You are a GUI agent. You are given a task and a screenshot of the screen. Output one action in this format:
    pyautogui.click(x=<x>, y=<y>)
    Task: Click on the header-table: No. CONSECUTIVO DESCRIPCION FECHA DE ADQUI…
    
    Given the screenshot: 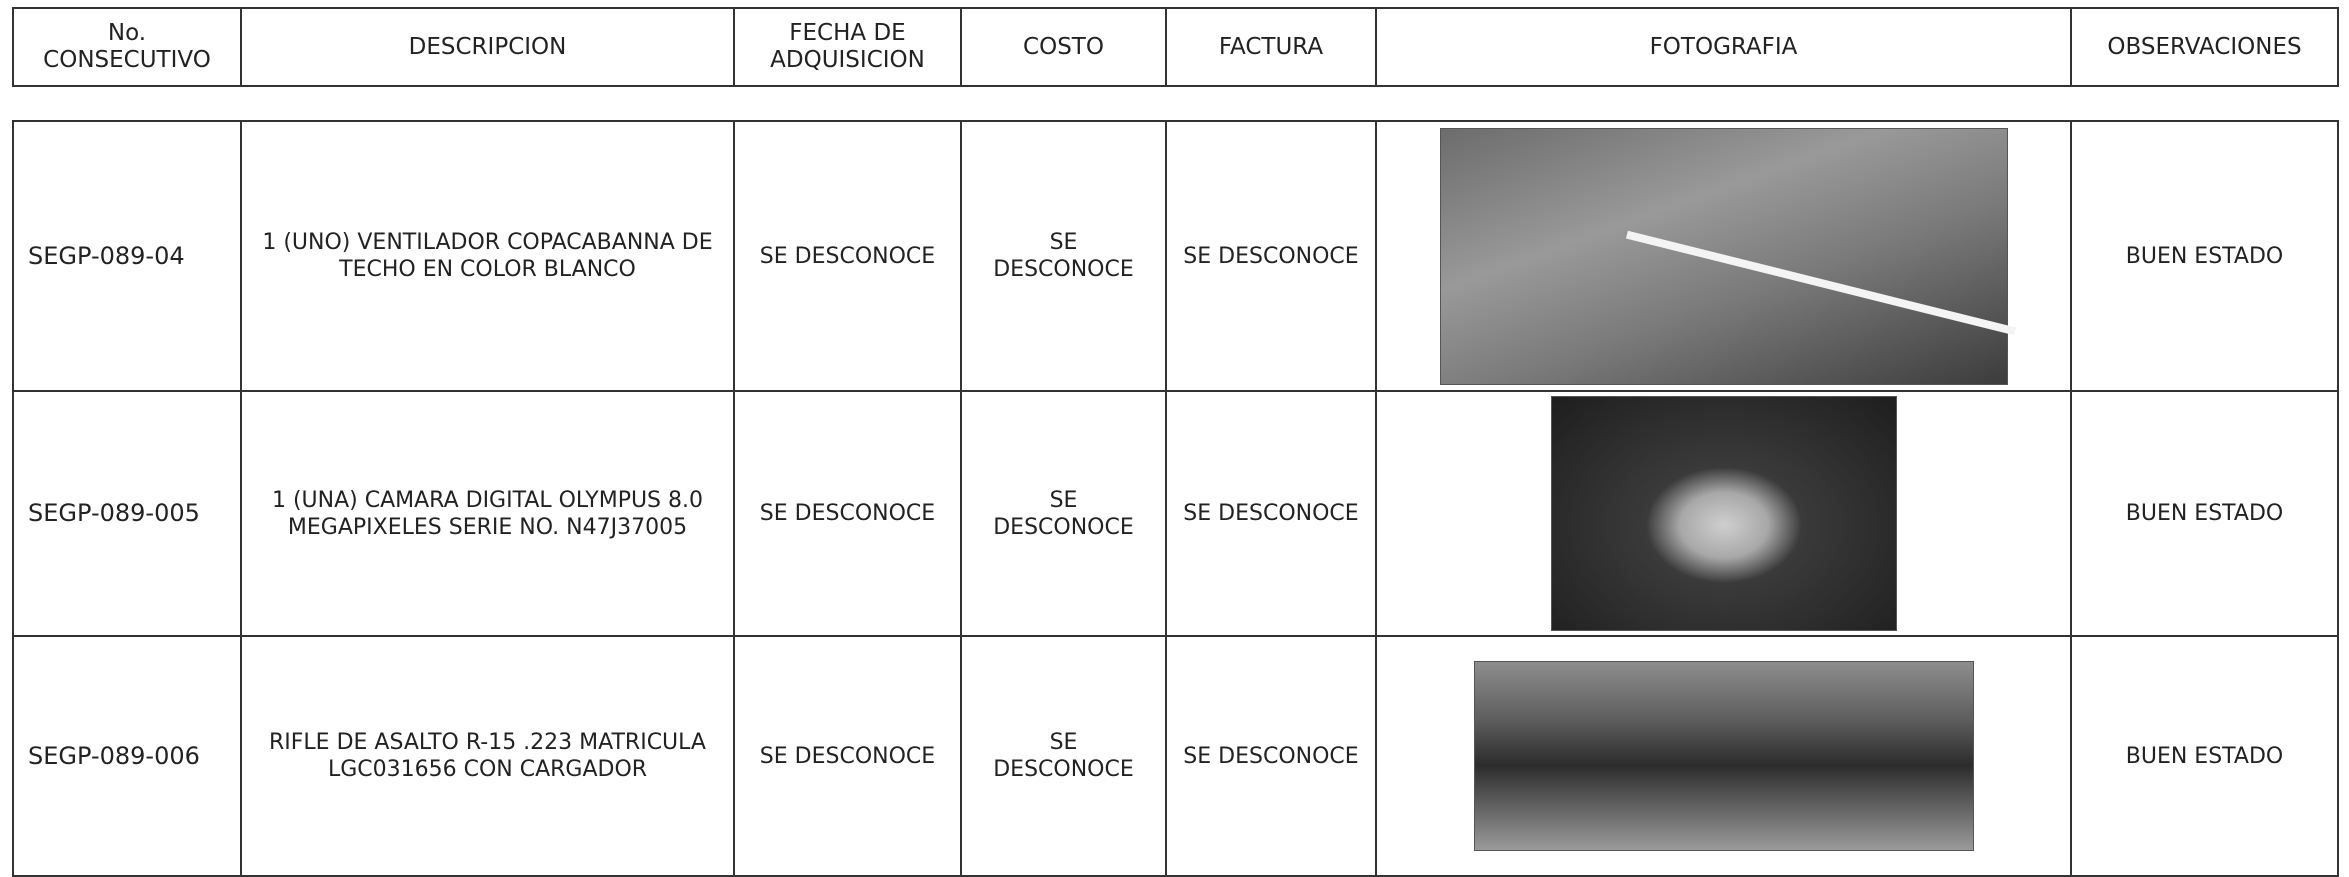 What is the action you would take?
    pyautogui.click(x=1175, y=47)
    